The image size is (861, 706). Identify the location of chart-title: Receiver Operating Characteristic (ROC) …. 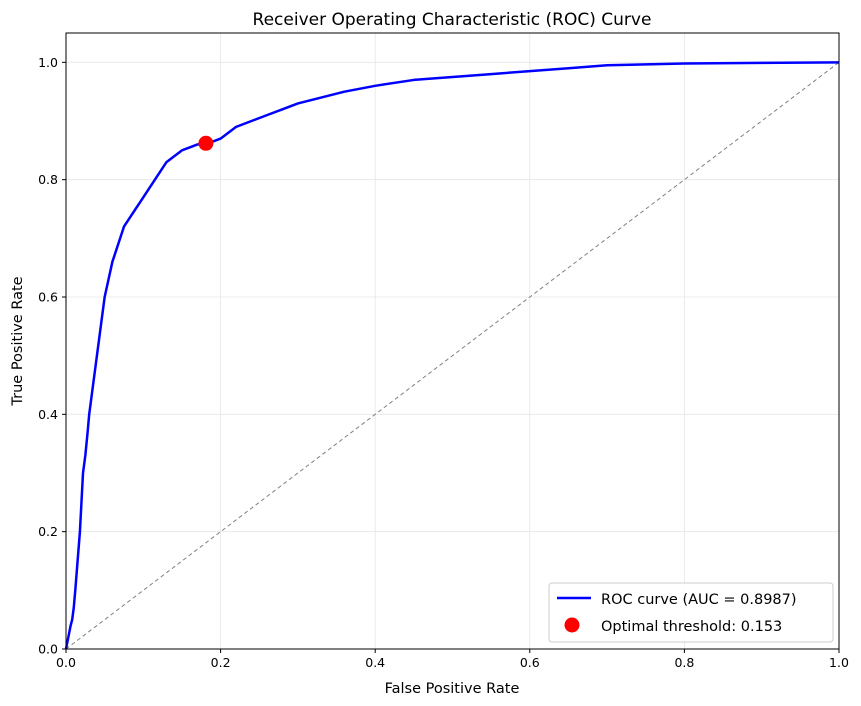
(452, 20).